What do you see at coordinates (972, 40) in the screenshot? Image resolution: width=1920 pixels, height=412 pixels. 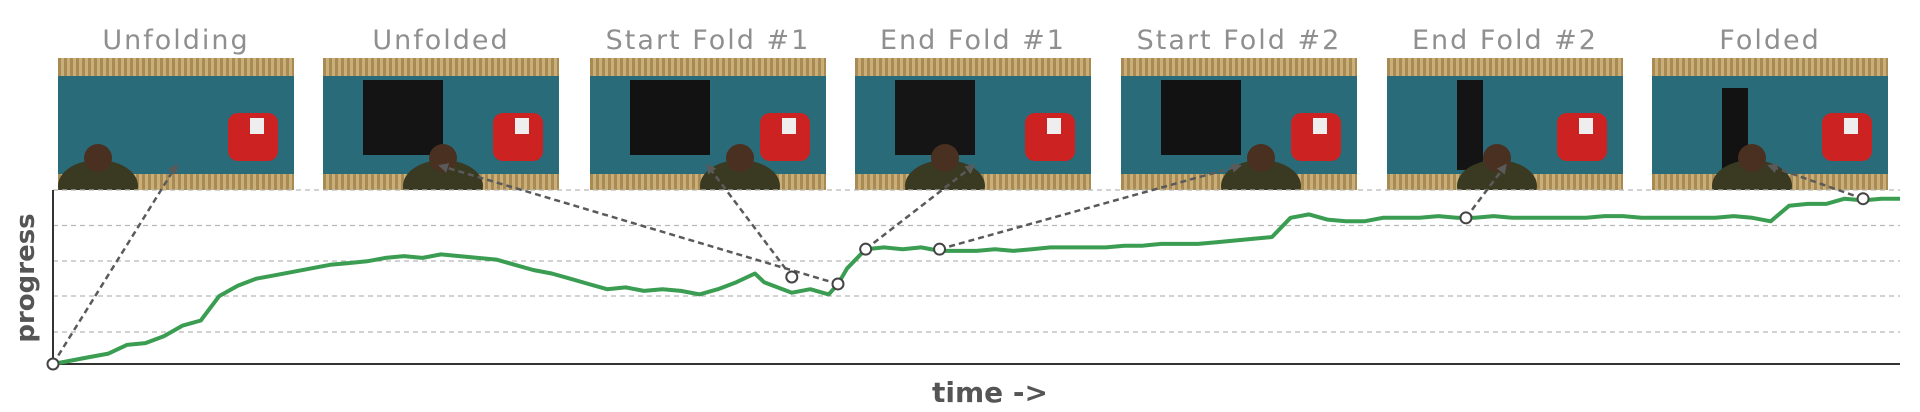 I see `frame-label: End Fold #1` at bounding box center [972, 40].